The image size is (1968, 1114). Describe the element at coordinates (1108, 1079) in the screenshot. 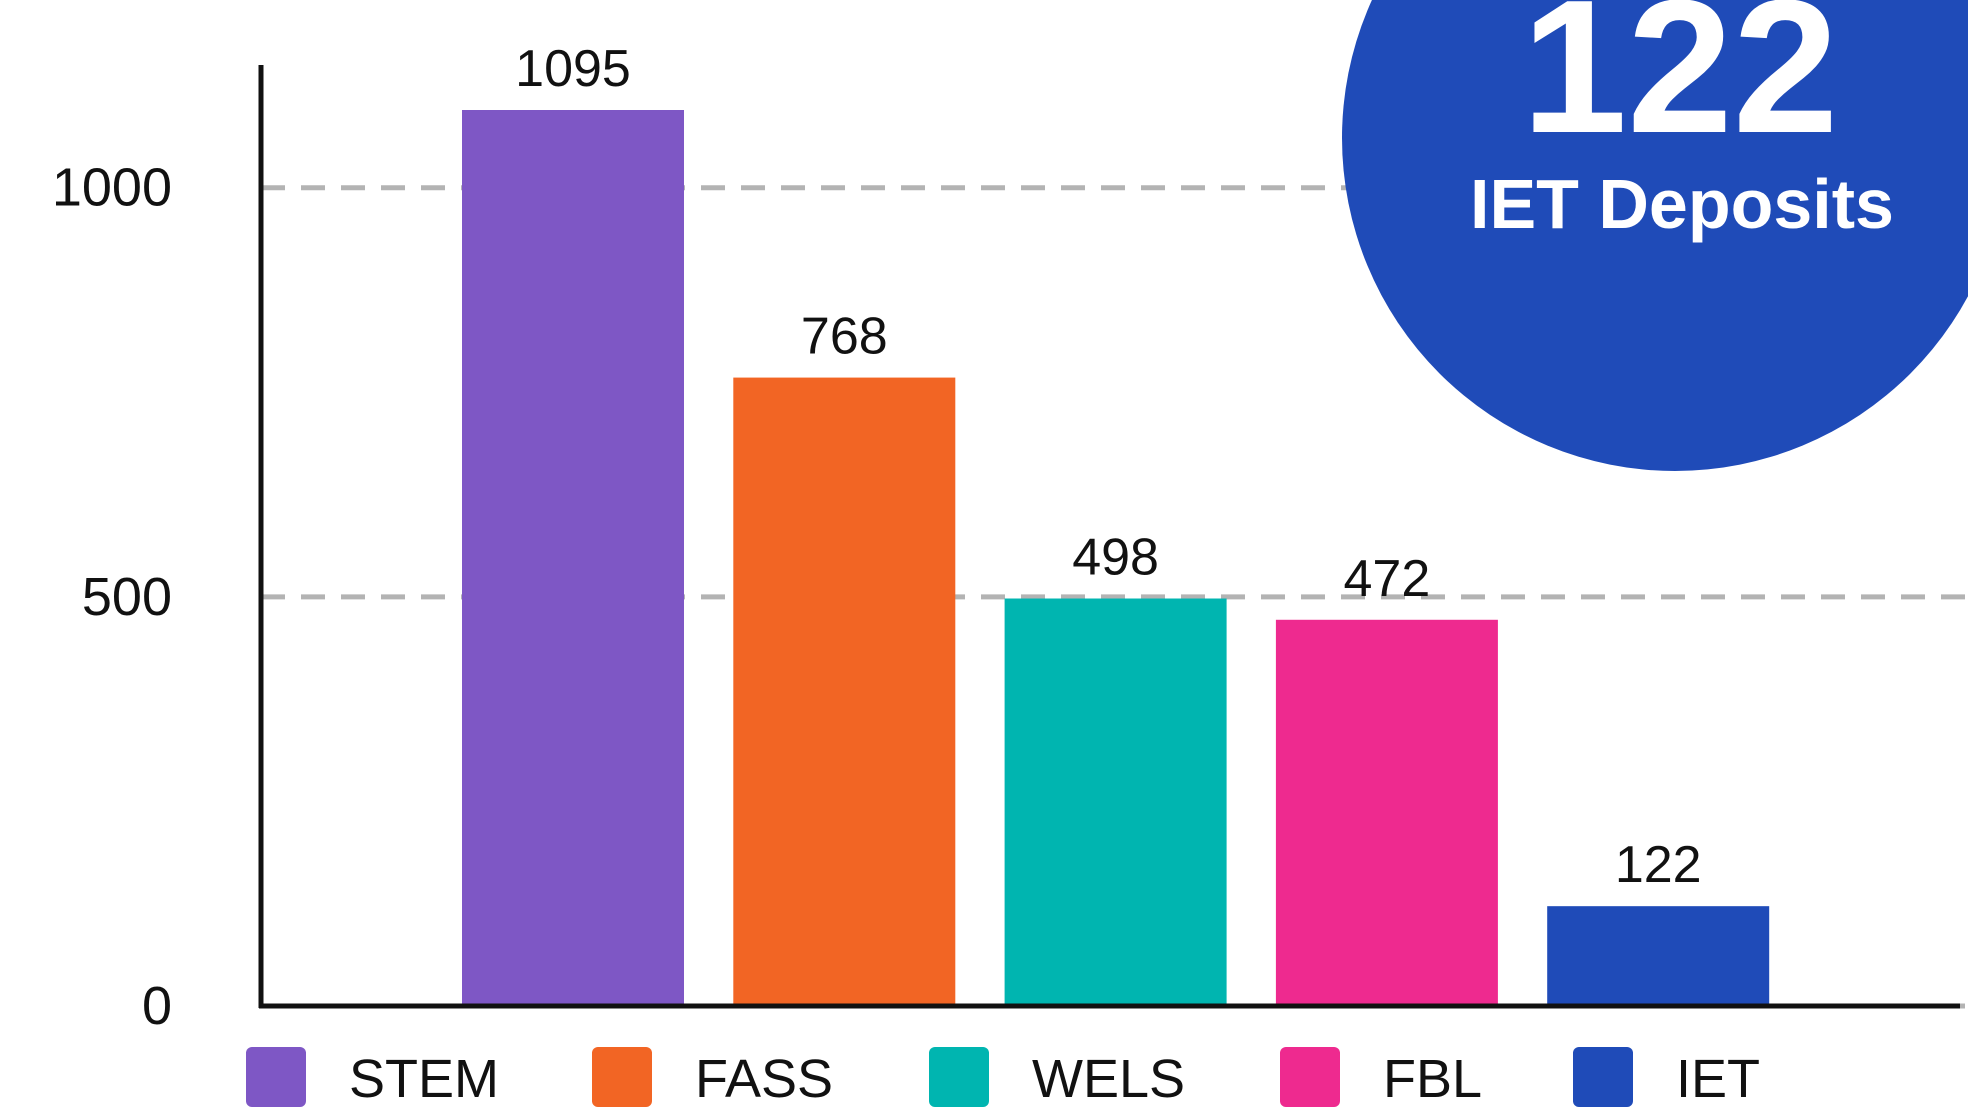

I see `legend-label: WELS` at that location.